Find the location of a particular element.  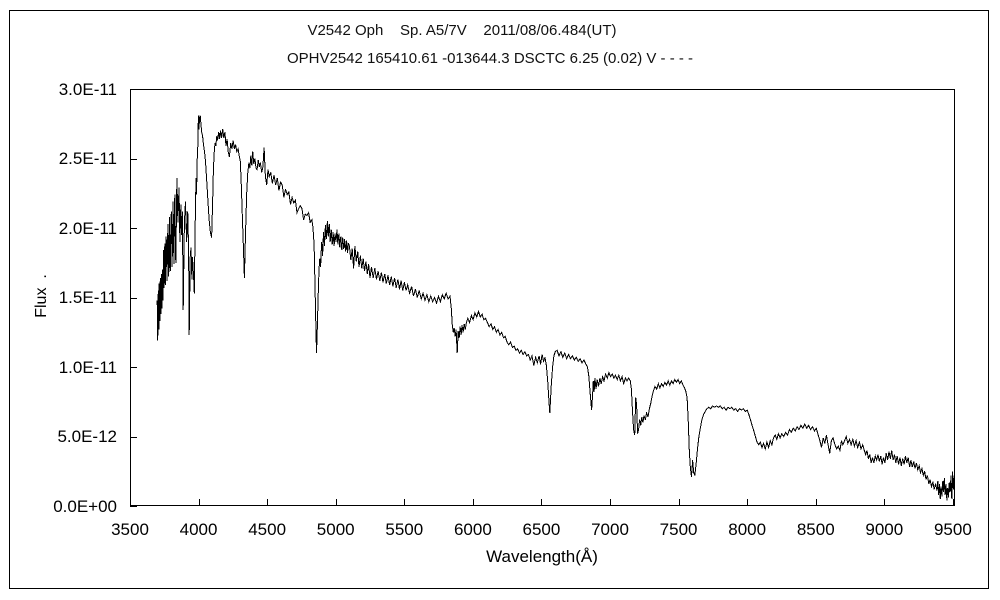

x-tick-label: 6500 is located at coordinates (541, 529).